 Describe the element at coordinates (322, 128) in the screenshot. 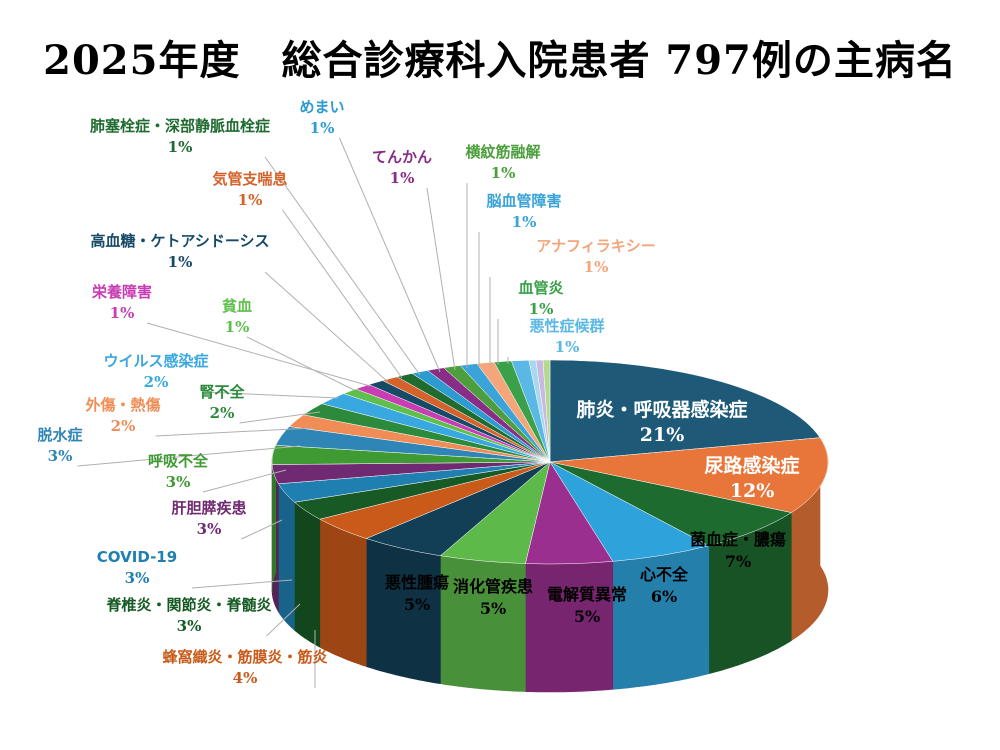

I see `slice-label-pct-21: 1%` at that location.